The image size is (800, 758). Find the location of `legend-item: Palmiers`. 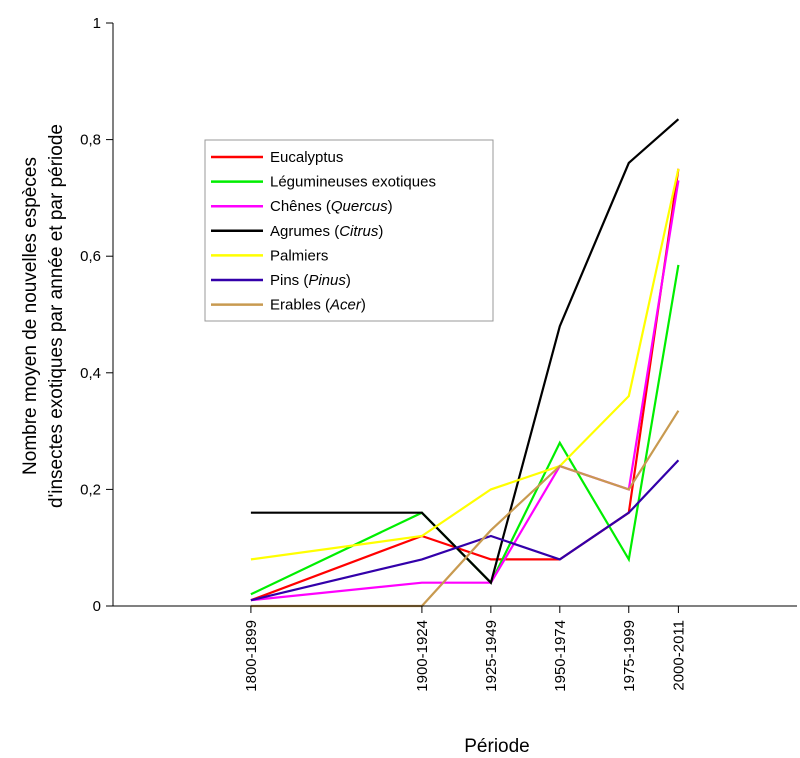

legend-item: Palmiers is located at coordinates (269, 255).